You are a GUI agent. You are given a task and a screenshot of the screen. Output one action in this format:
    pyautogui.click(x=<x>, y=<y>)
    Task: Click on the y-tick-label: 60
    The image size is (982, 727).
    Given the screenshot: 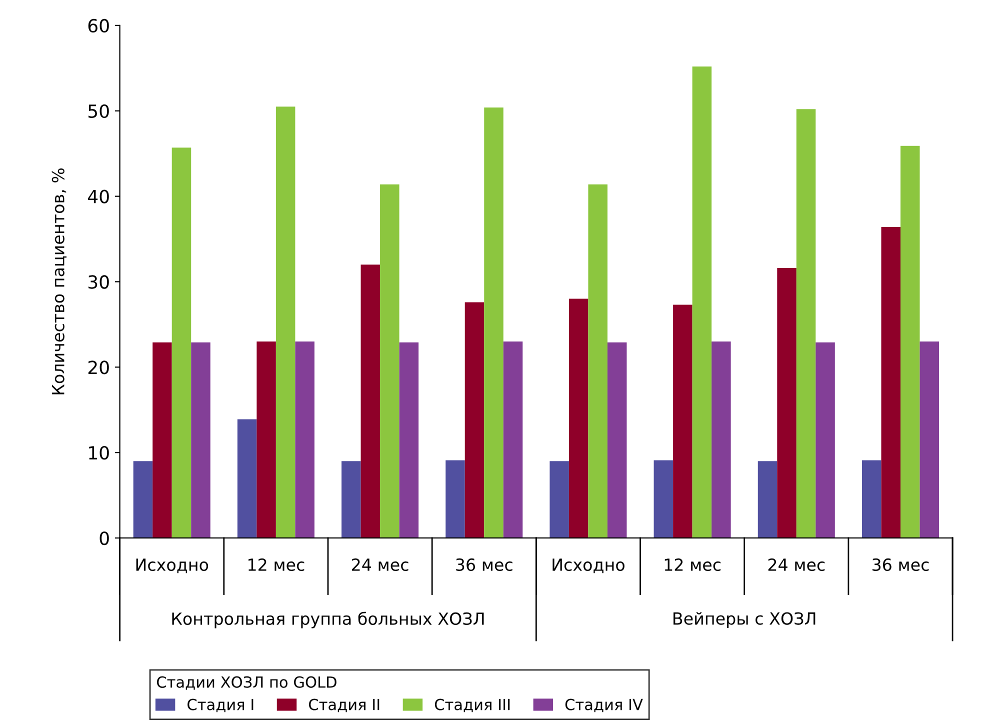 What is the action you would take?
    pyautogui.click(x=98, y=25)
    